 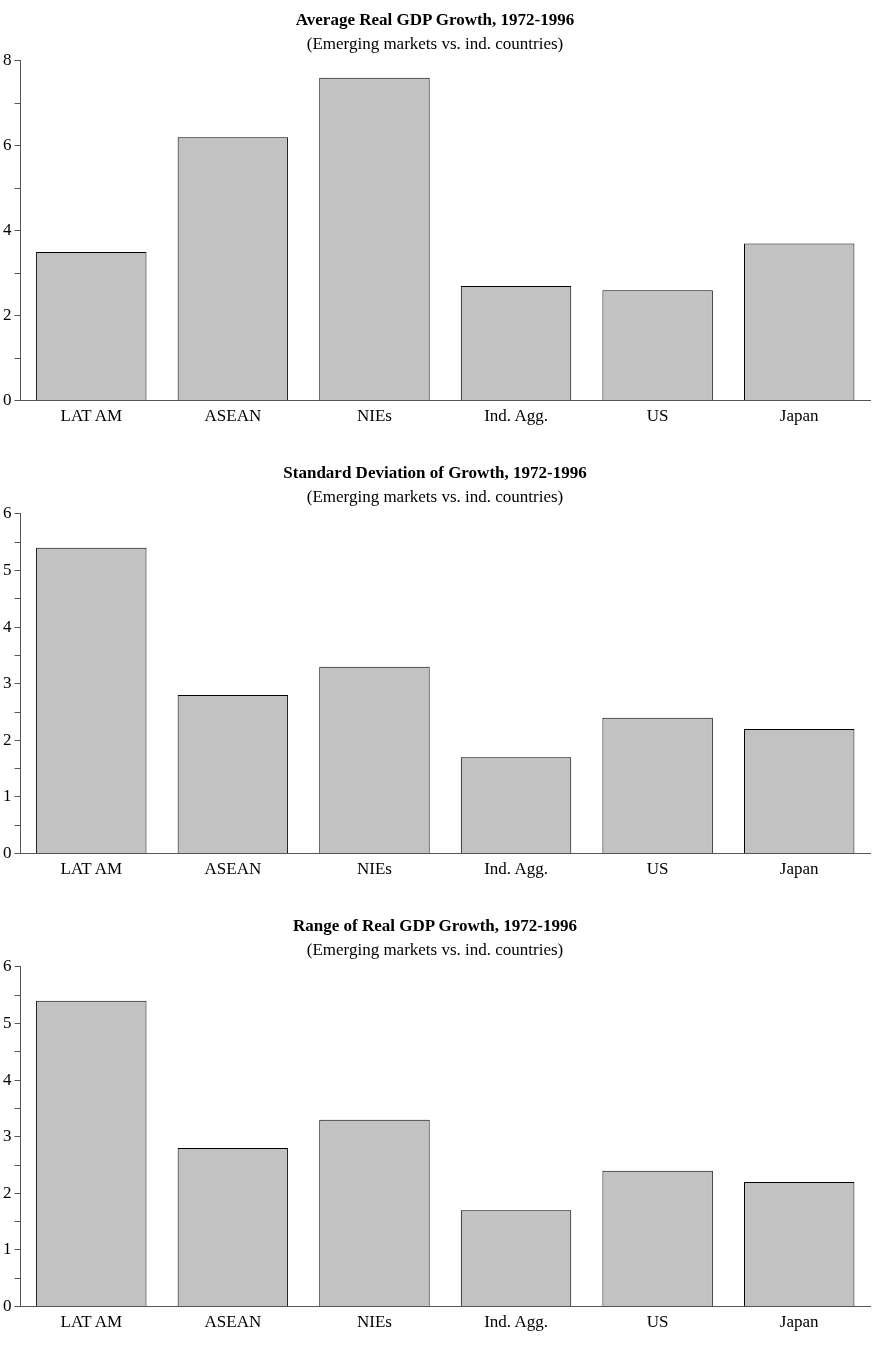 I want to click on chart-title: Average Real GDP Growth, 1972-1996, so click(x=435, y=19).